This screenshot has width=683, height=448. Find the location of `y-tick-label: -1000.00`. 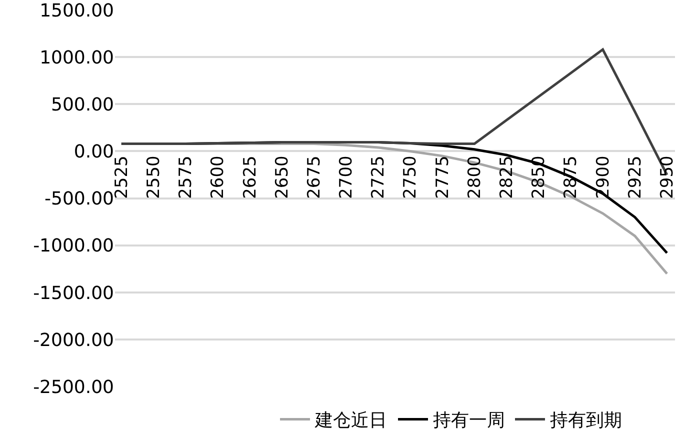

y-tick-label: -1000.00 is located at coordinates (73, 246).